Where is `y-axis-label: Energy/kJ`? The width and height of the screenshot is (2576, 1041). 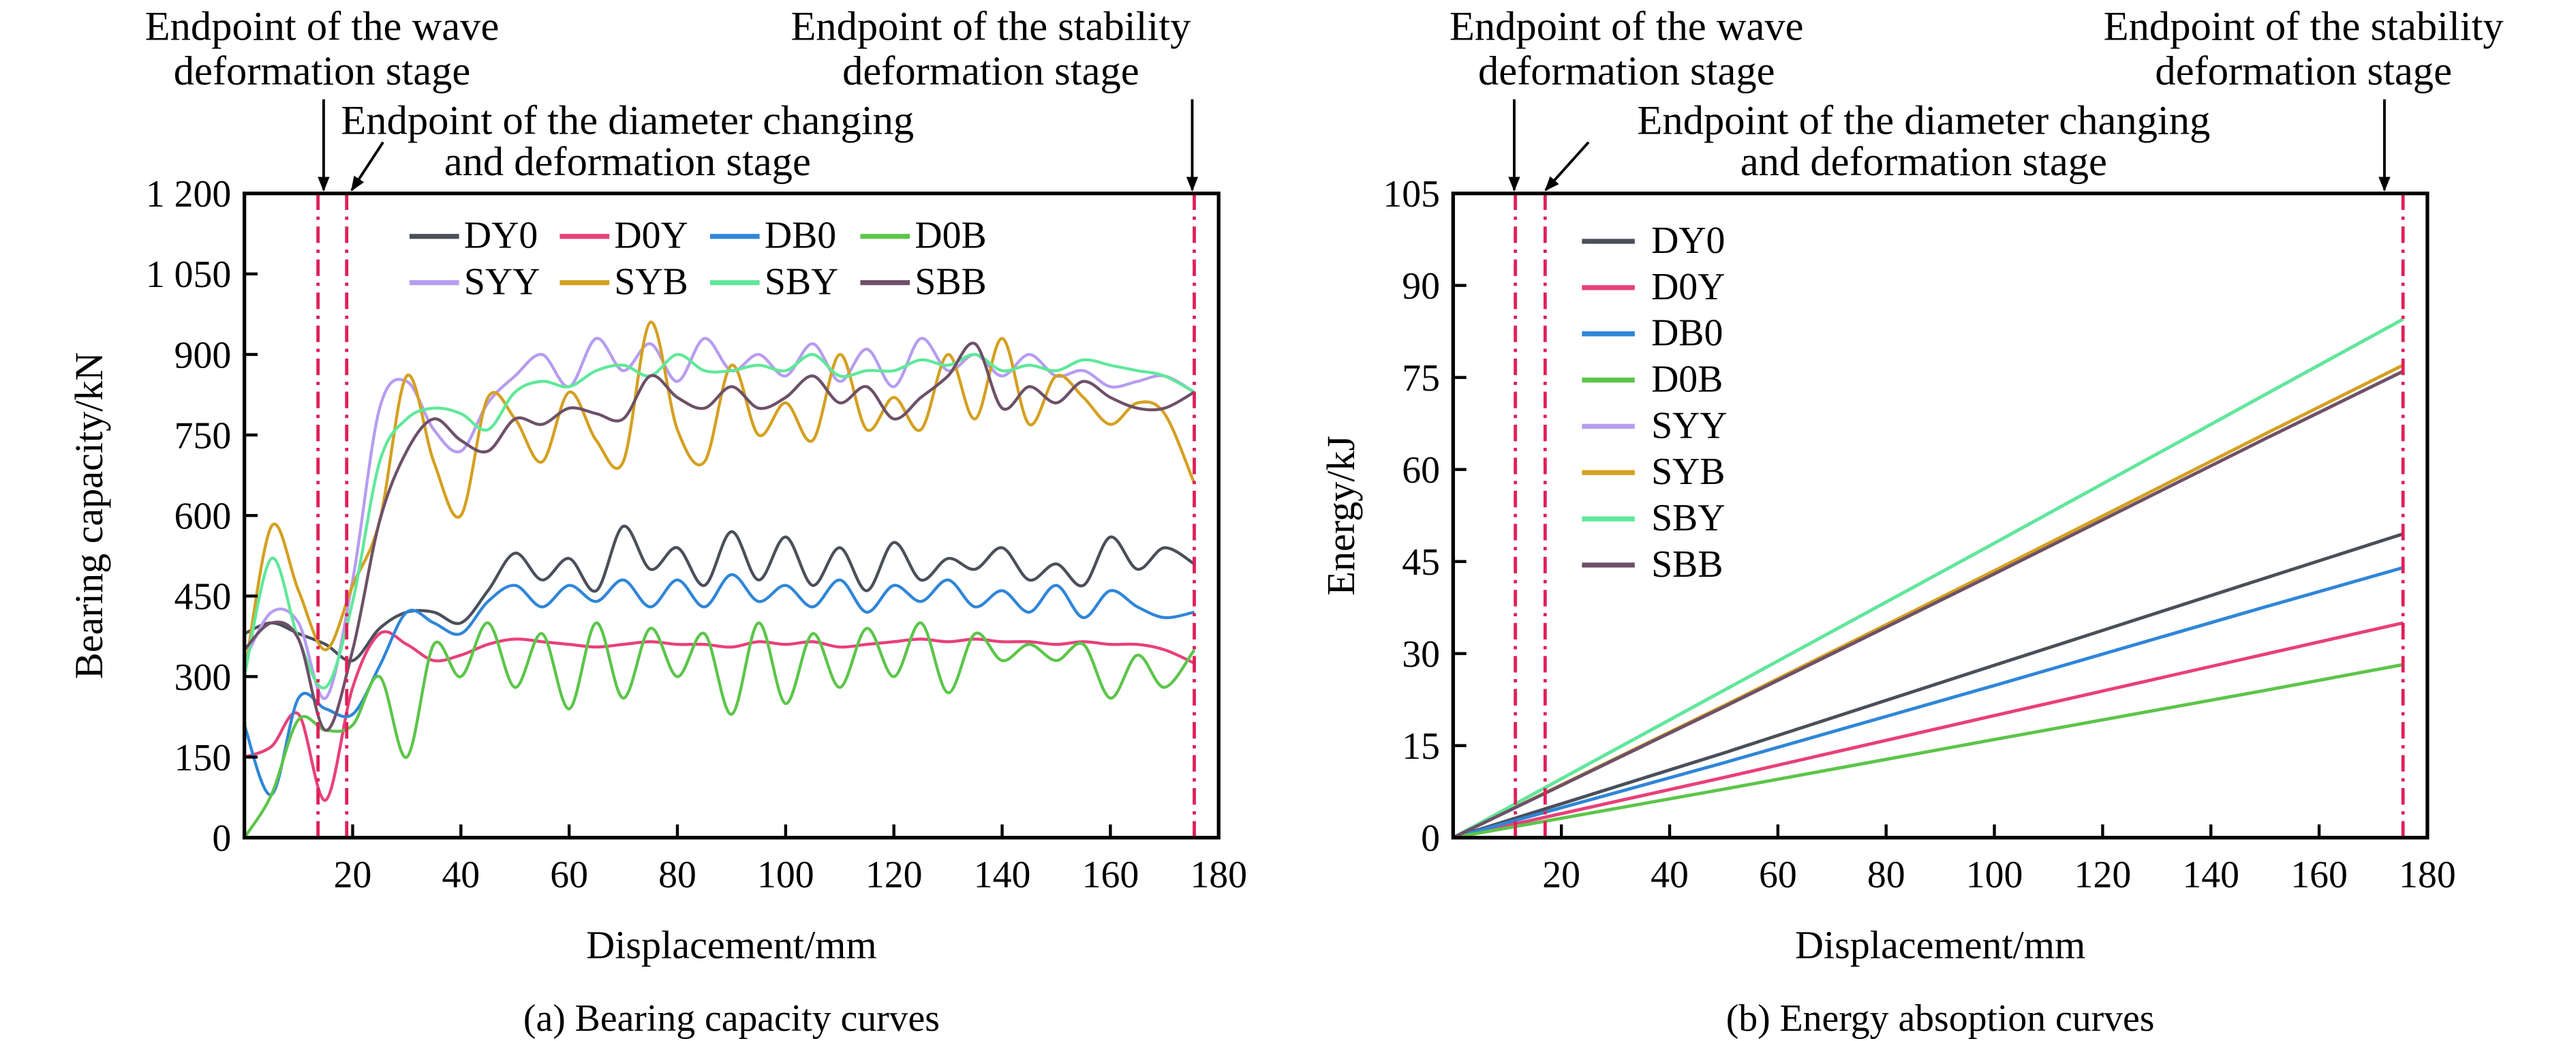 y-axis-label: Energy/kJ is located at coordinates (1341, 516).